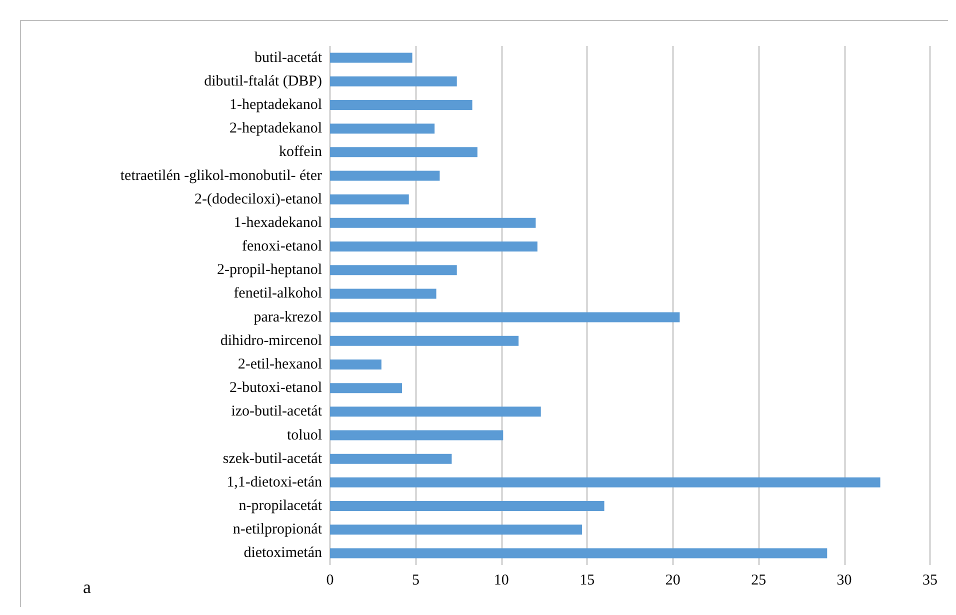 This screenshot has height=615, width=956. Describe the element at coordinates (276, 104) in the screenshot. I see `y-tick-label: 1-heptadekanol` at that location.